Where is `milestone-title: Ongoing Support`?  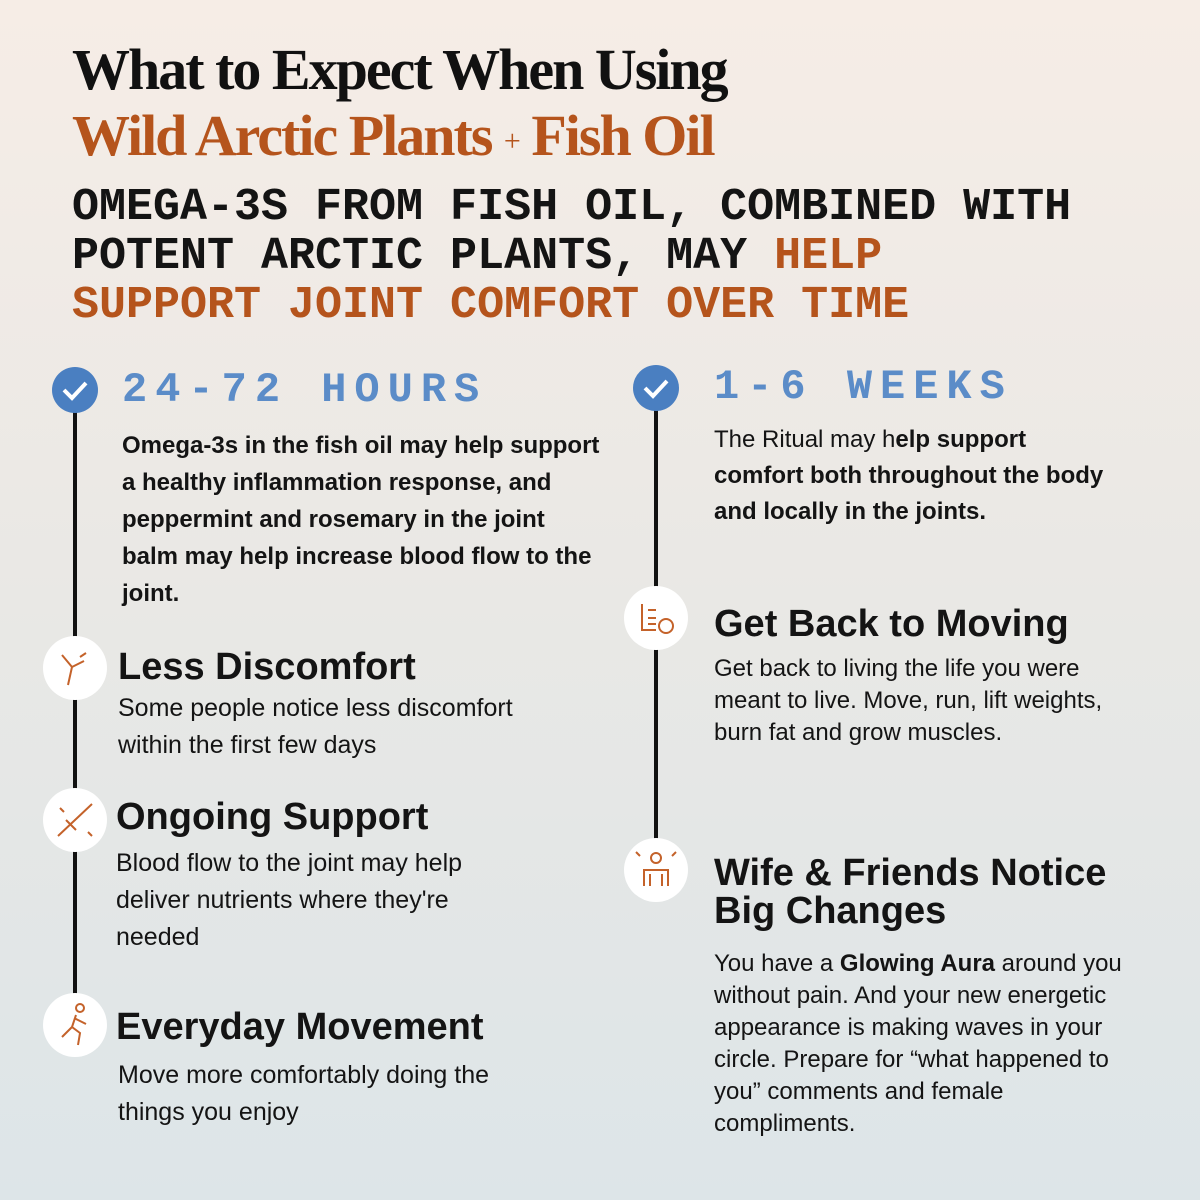
milestone-title: Ongoing Support is located at coordinates (272, 817).